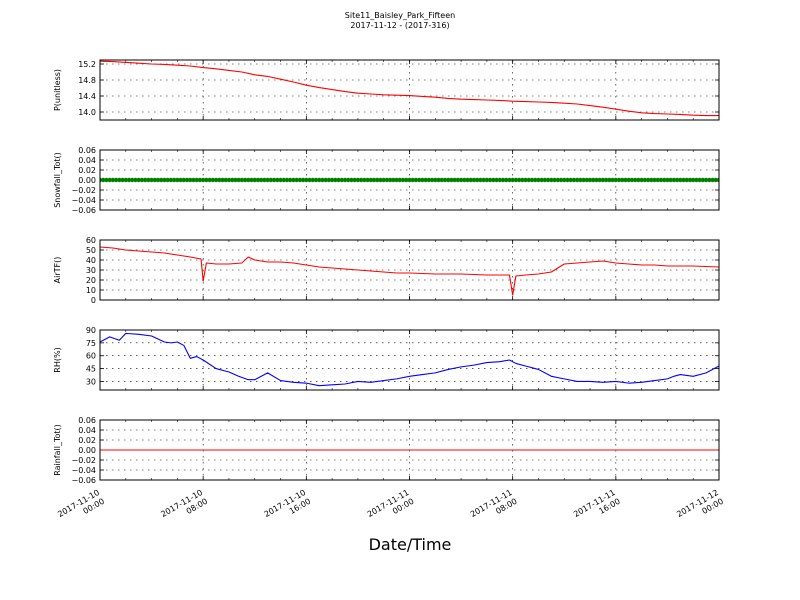  Describe the element at coordinates (410, 544) in the screenshot. I see `x-axis-label: Date/Time` at that location.